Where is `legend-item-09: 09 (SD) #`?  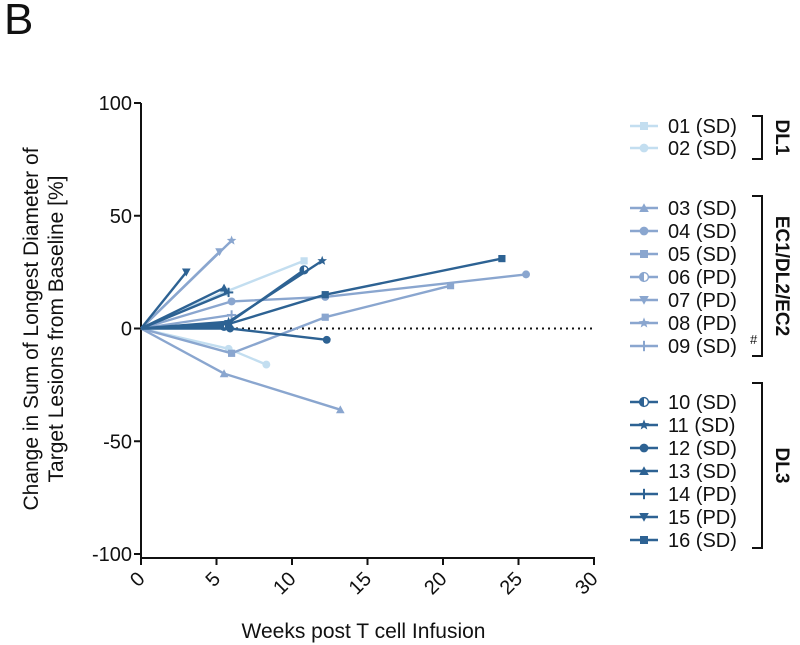 legend-item-09: 09 (SD) # is located at coordinates (694, 345).